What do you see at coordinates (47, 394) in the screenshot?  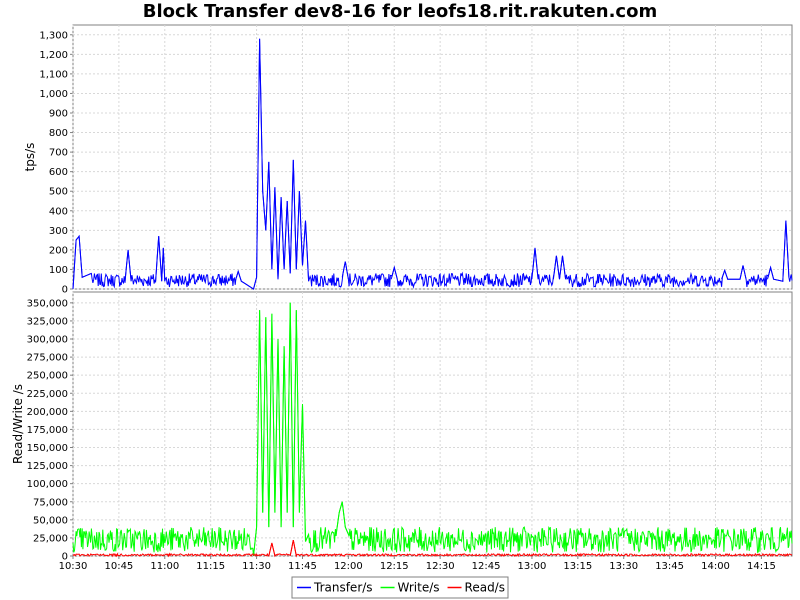 I see `y-tick-label: 225,000` at bounding box center [47, 394].